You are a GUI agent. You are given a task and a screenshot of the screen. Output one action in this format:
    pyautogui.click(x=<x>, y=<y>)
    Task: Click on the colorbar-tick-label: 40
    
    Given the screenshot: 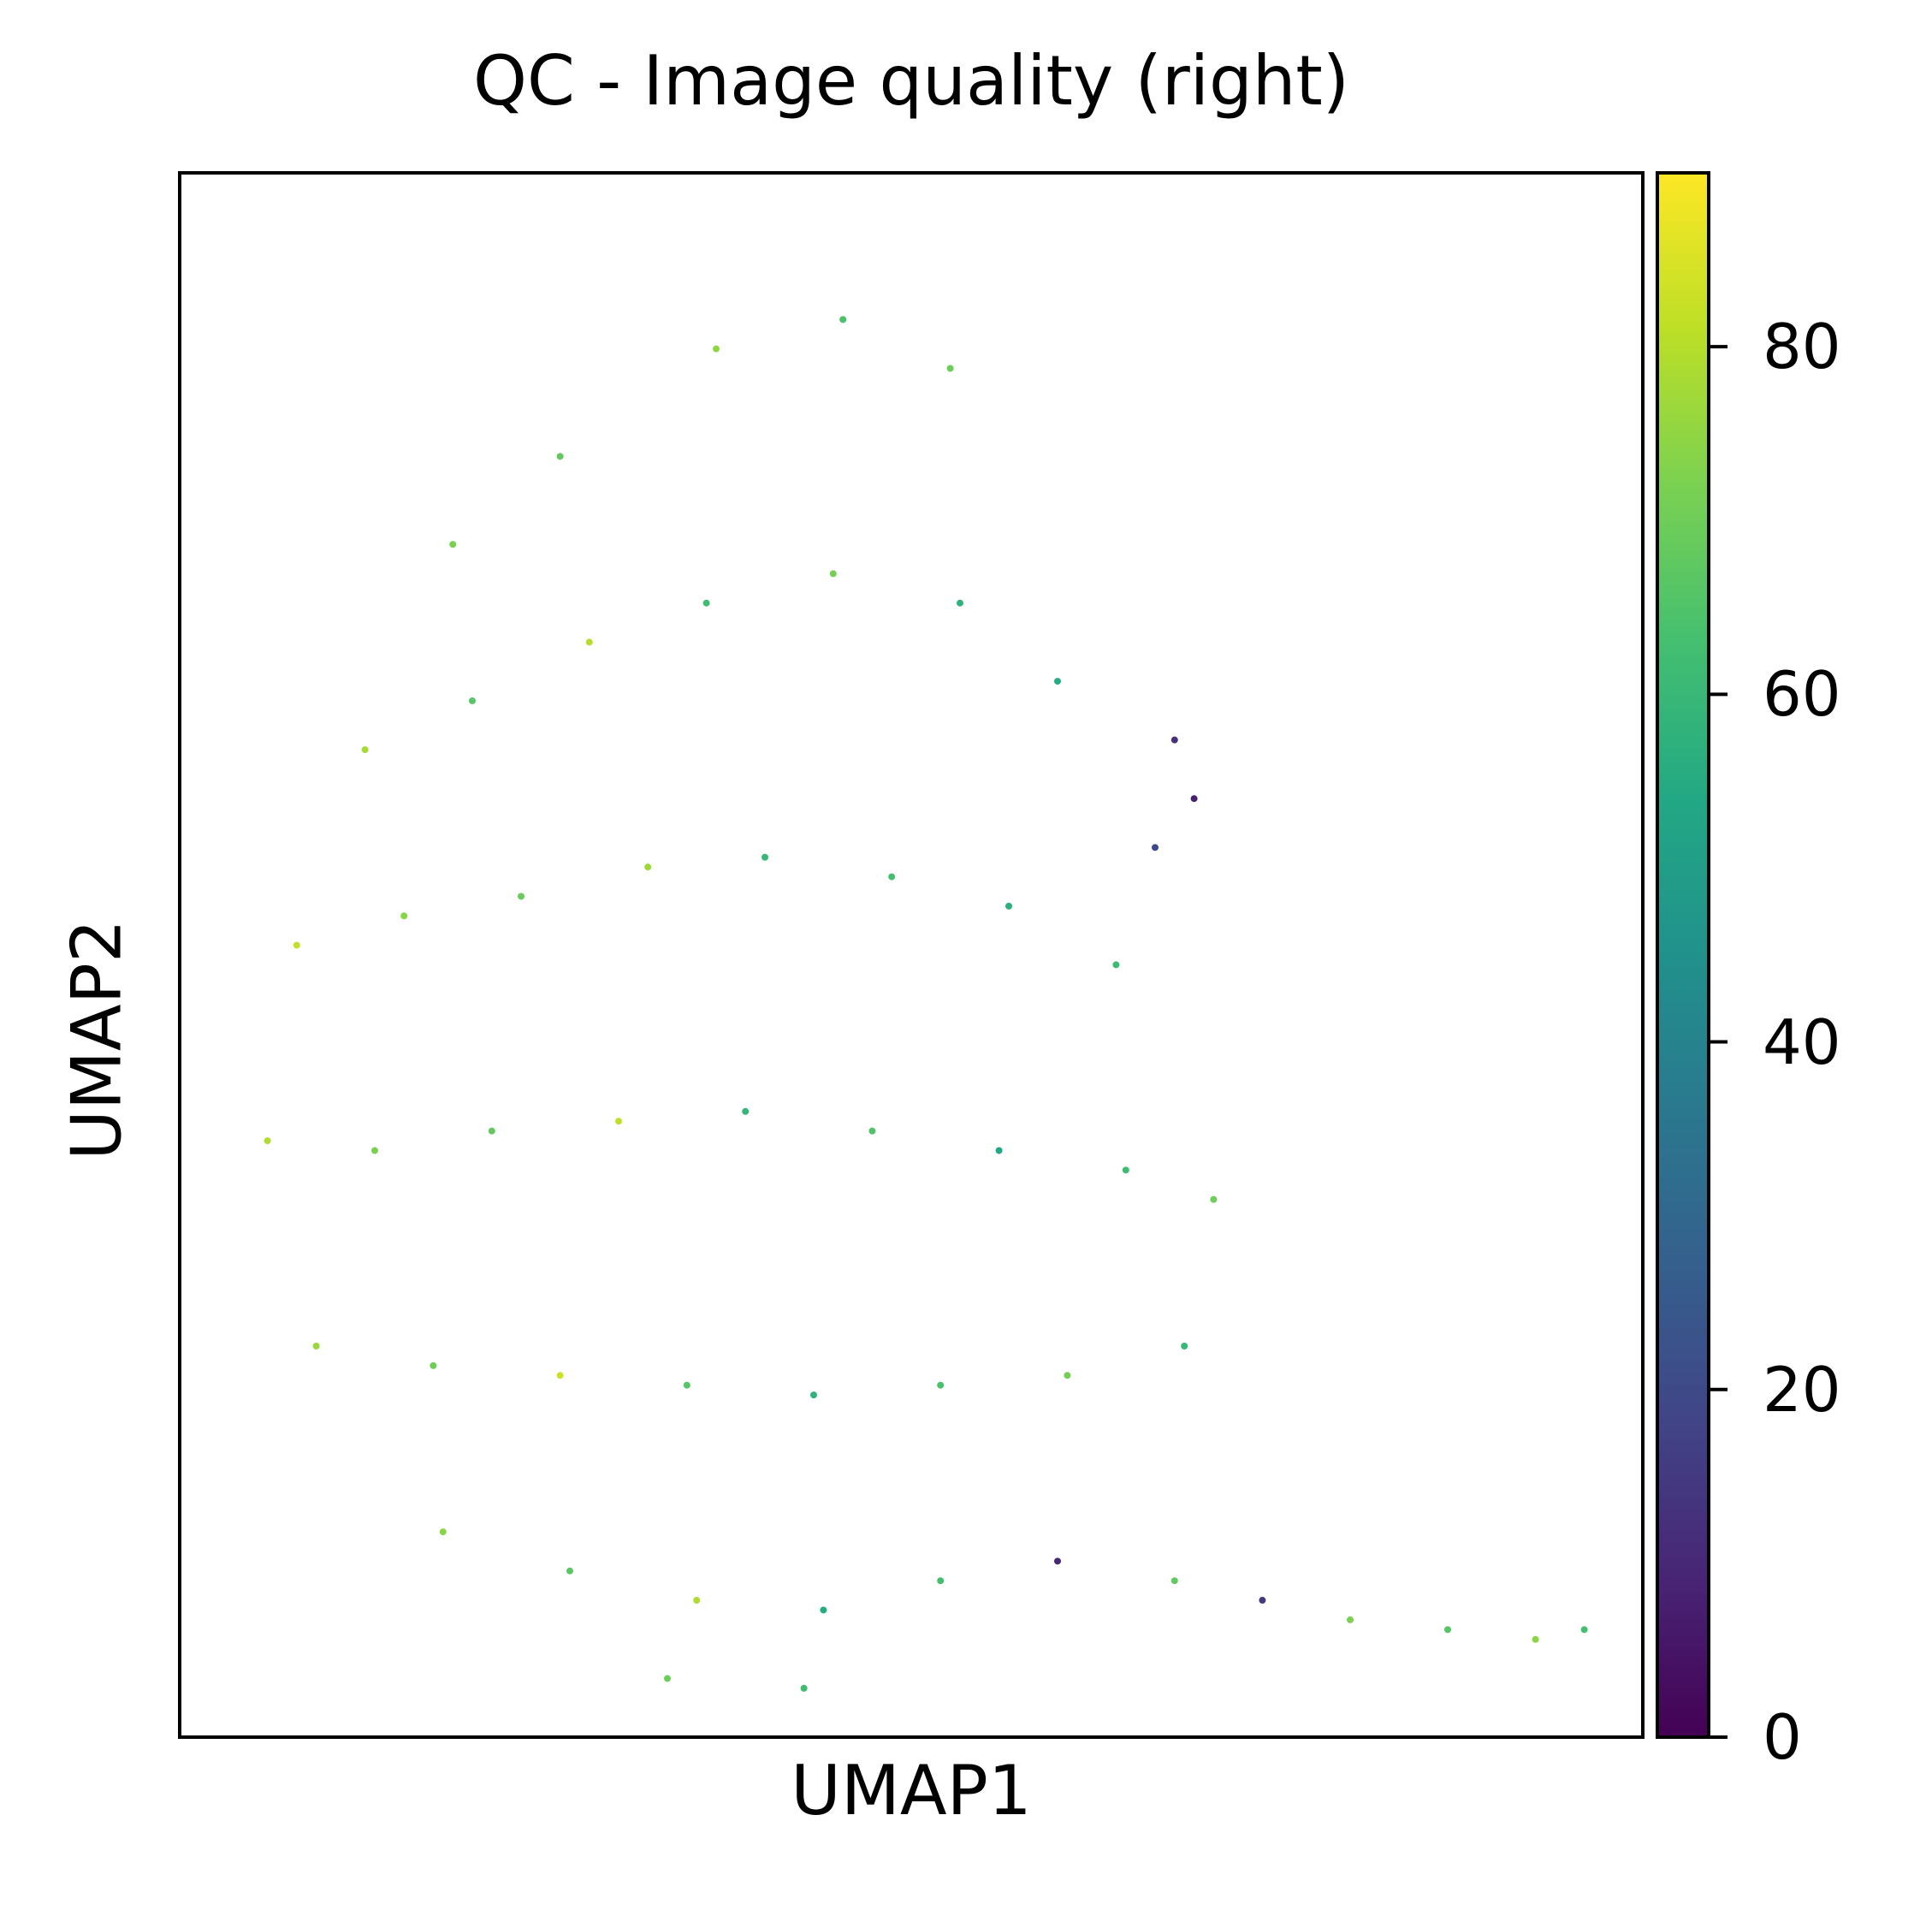 What is the action you would take?
    pyautogui.click(x=1802, y=1041)
    